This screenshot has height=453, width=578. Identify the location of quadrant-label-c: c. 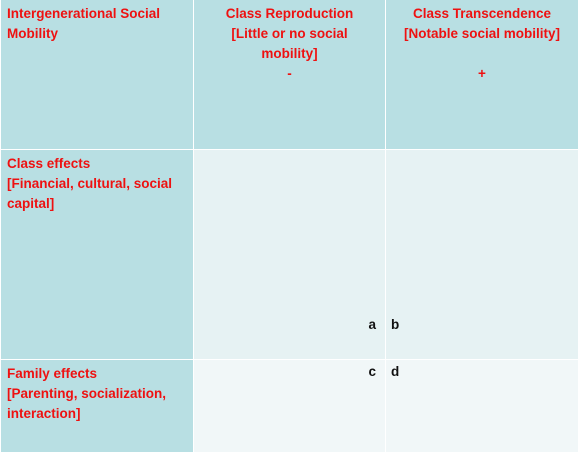
(372, 371).